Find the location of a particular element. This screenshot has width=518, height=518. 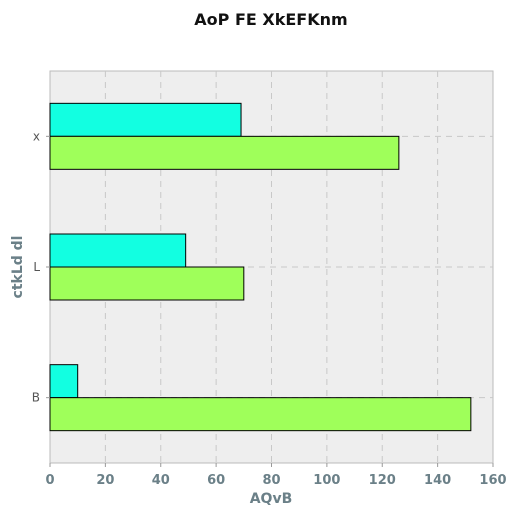

x-tick-label: 80 is located at coordinates (271, 480).